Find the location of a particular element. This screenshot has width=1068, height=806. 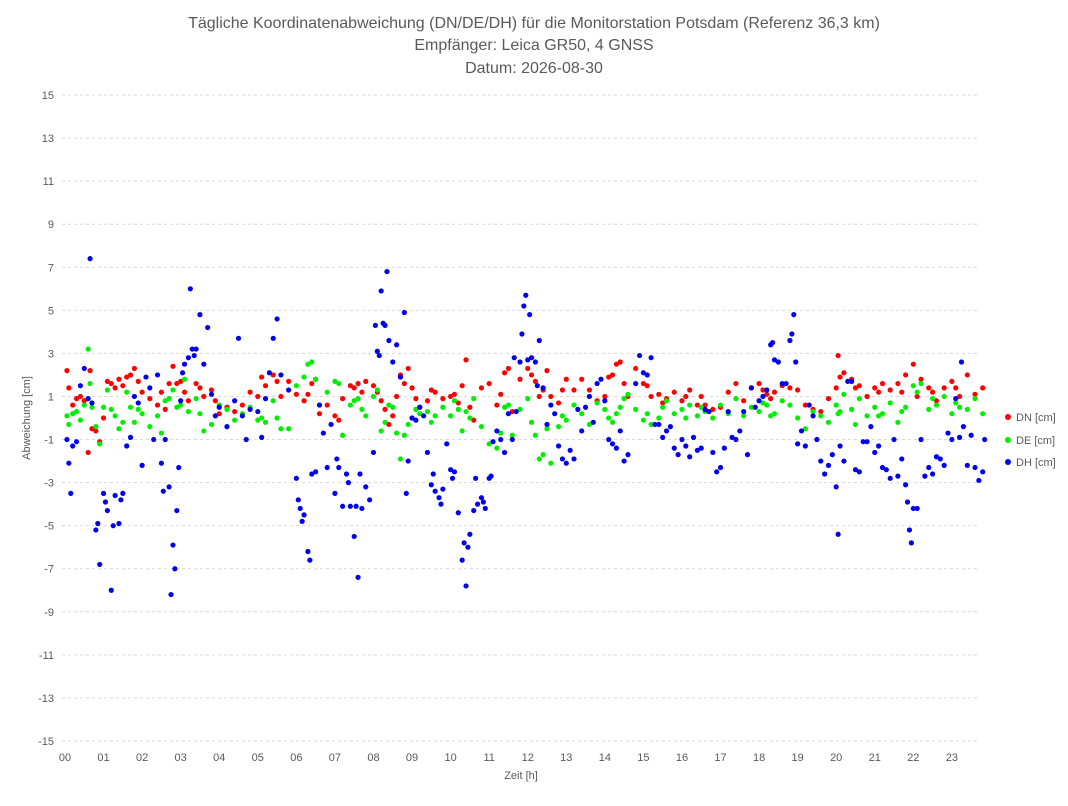

legend: DN [cm] DE [cm] DH [cm] is located at coordinates (1030, 440).